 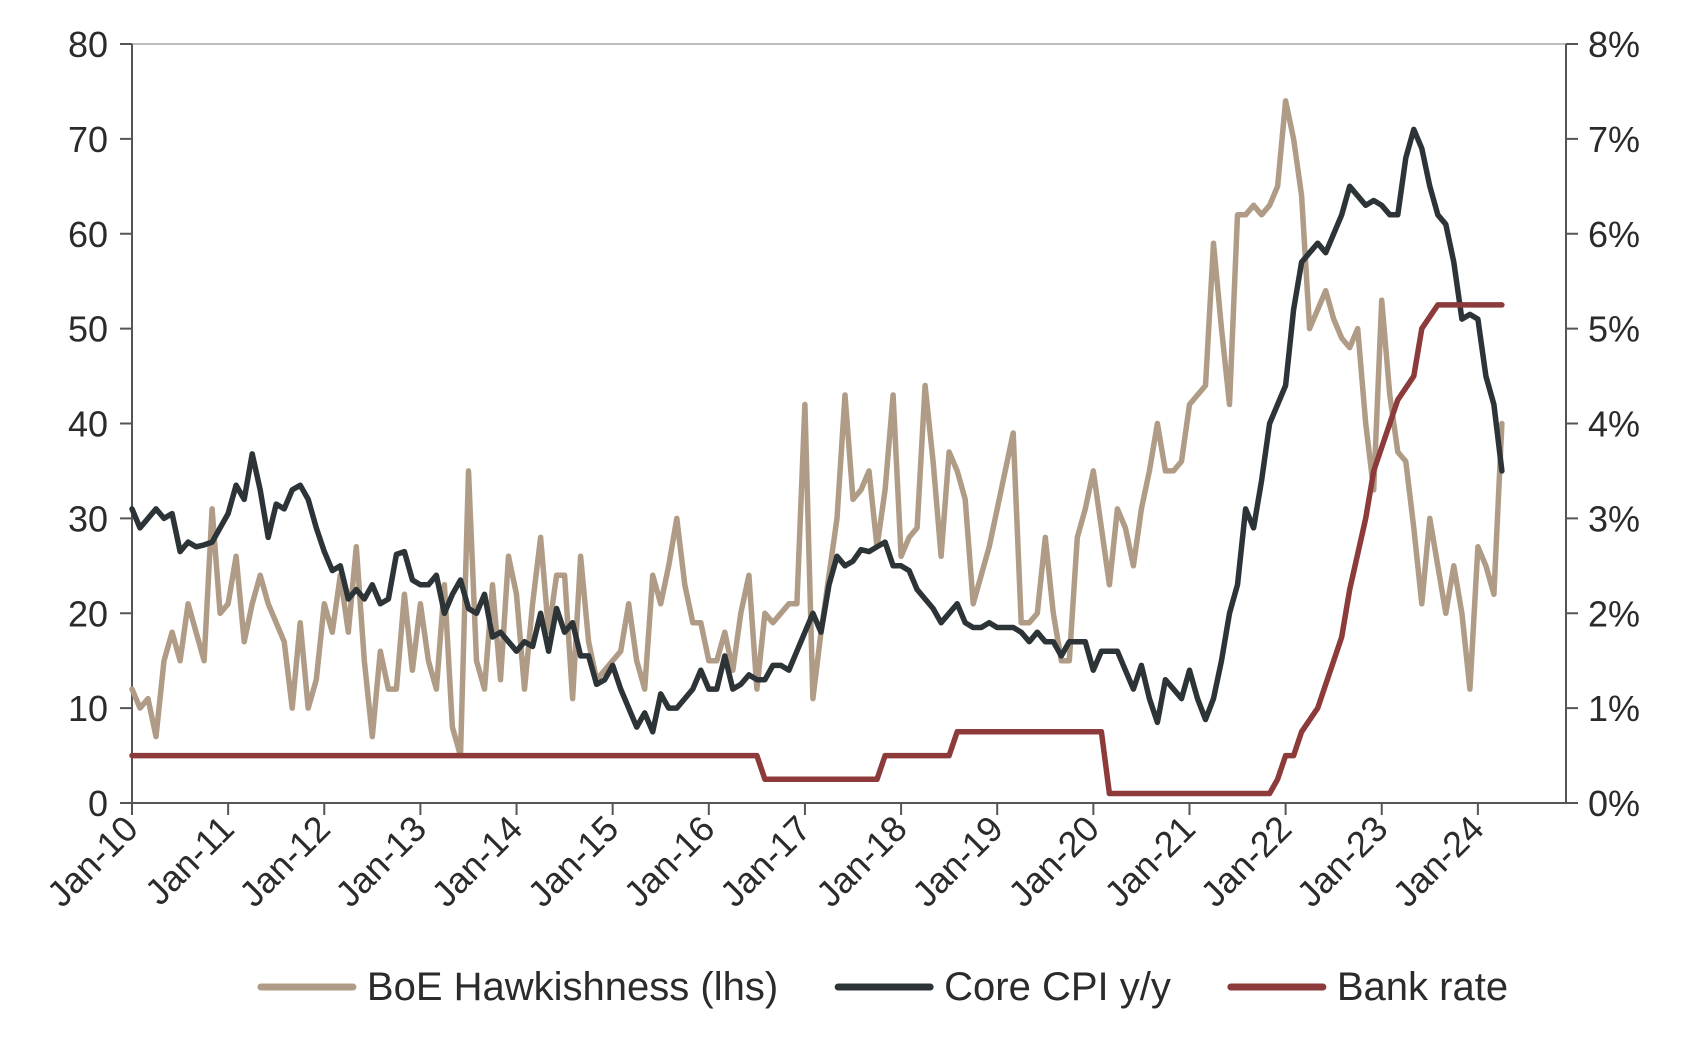 I want to click on legend-label-core-cpi-y-y: Core CPI y/y, so click(x=1057, y=987).